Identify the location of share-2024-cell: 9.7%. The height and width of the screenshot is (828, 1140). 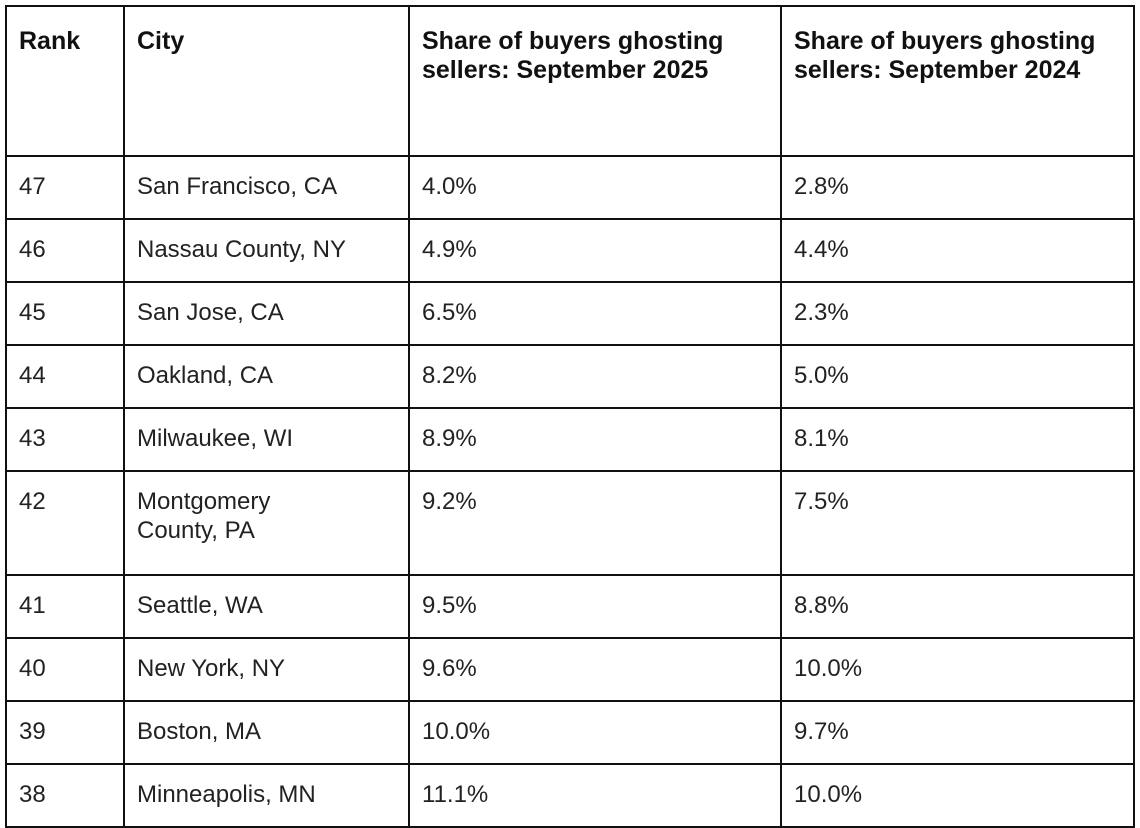
(957, 732).